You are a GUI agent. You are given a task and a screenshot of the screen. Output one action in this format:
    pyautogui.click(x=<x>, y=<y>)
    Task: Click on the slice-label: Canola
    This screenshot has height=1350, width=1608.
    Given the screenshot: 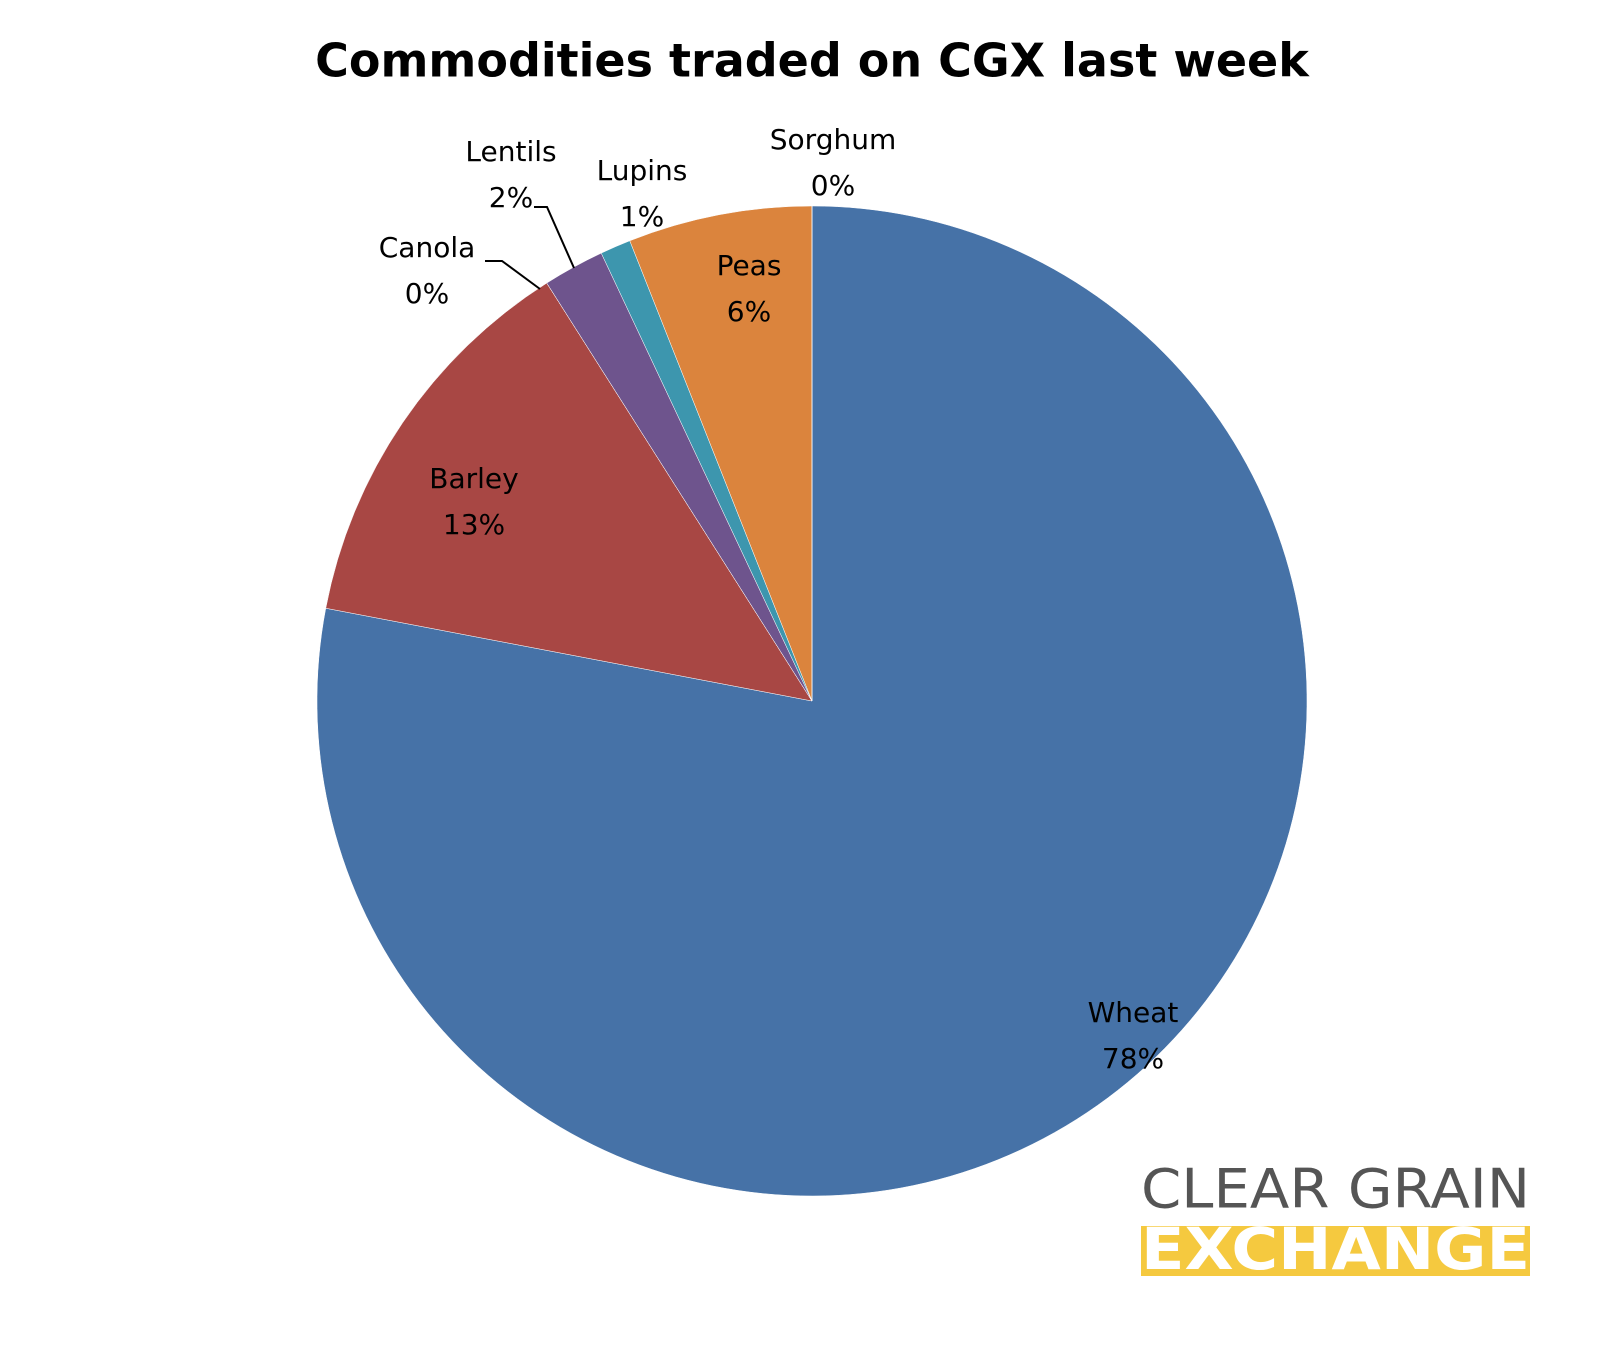 What is the action you would take?
    pyautogui.click(x=427, y=247)
    